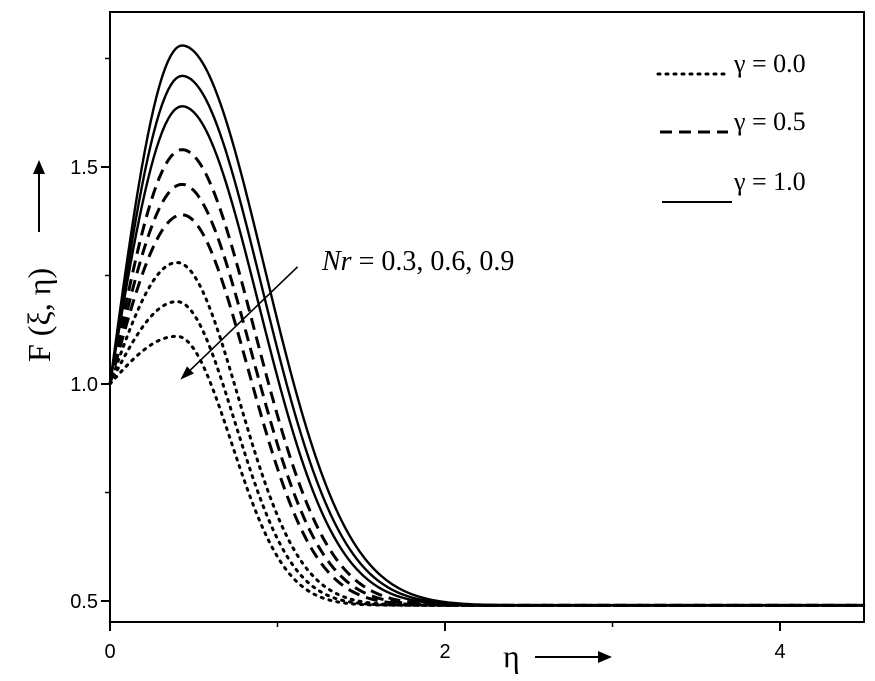  What do you see at coordinates (779, 652) in the screenshot?
I see `x-tick-label-2: 4` at bounding box center [779, 652].